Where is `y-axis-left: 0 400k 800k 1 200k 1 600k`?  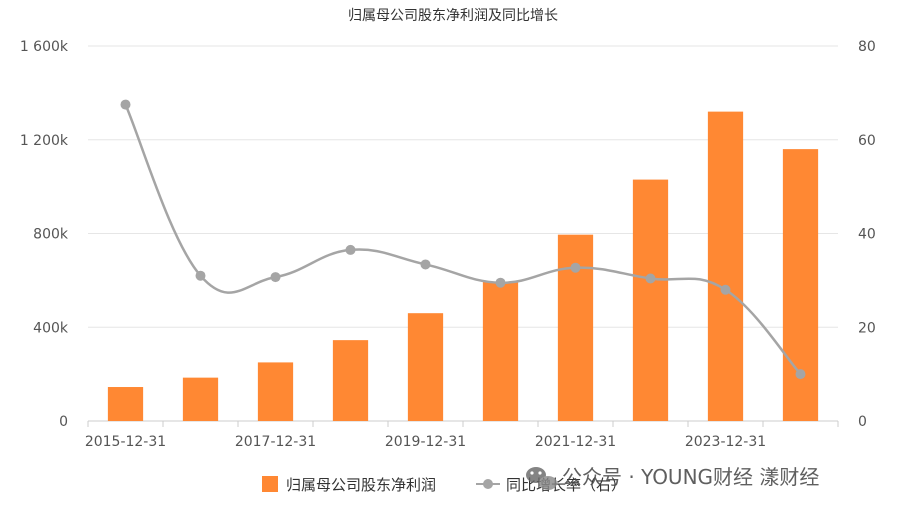
y-axis-left: 0 400k 800k 1 200k 1 600k is located at coordinates (44, 234).